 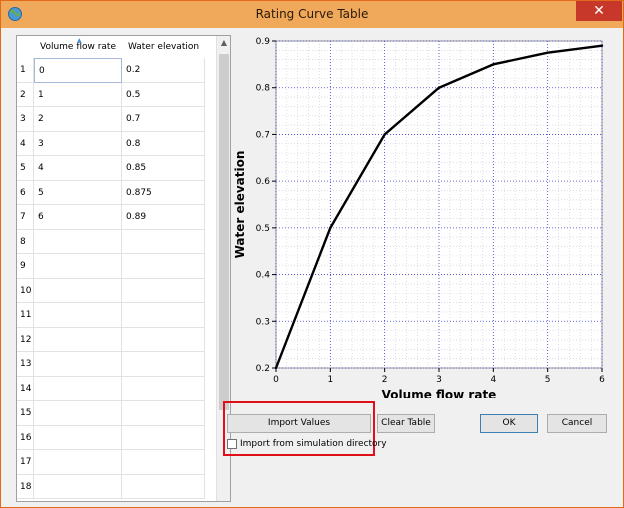 What do you see at coordinates (15, 14) in the screenshot?
I see `app-globe-icon` at bounding box center [15, 14].